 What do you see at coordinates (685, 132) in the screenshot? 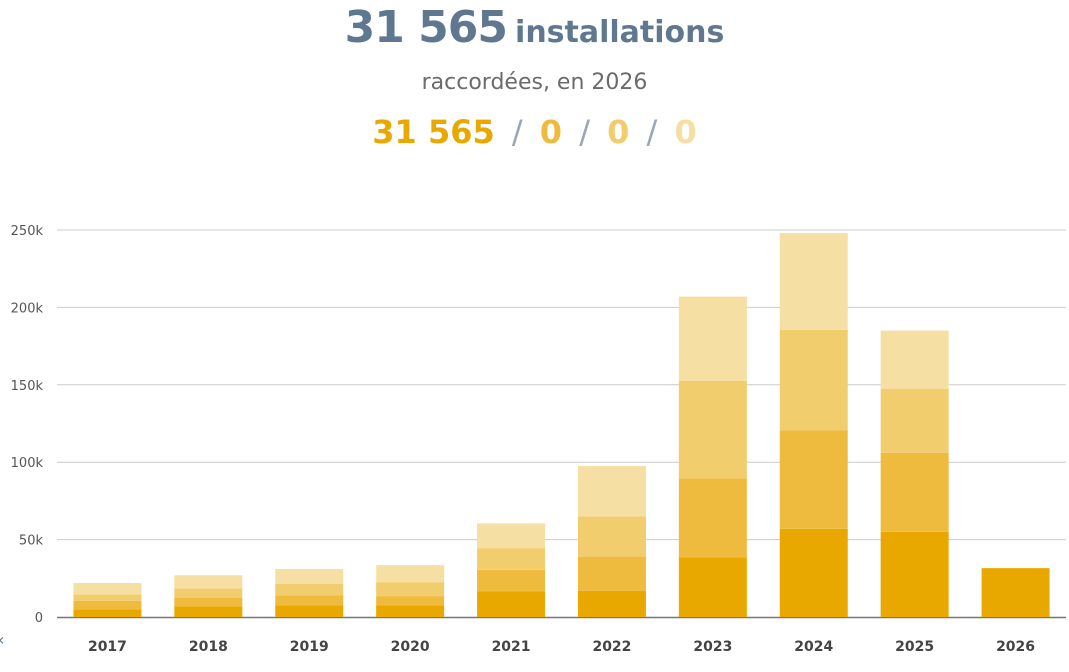
I see `breakdown-value-4: 0` at bounding box center [685, 132].